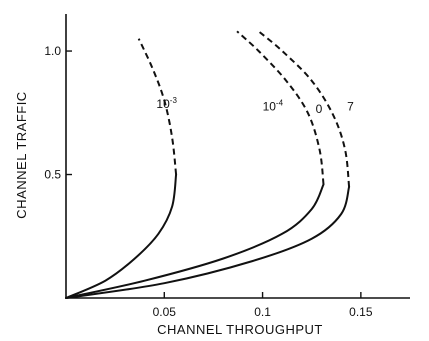 This screenshot has width=429, height=341. What do you see at coordinates (280, 102) in the screenshot?
I see `series-label-exponent: -4` at bounding box center [280, 102].